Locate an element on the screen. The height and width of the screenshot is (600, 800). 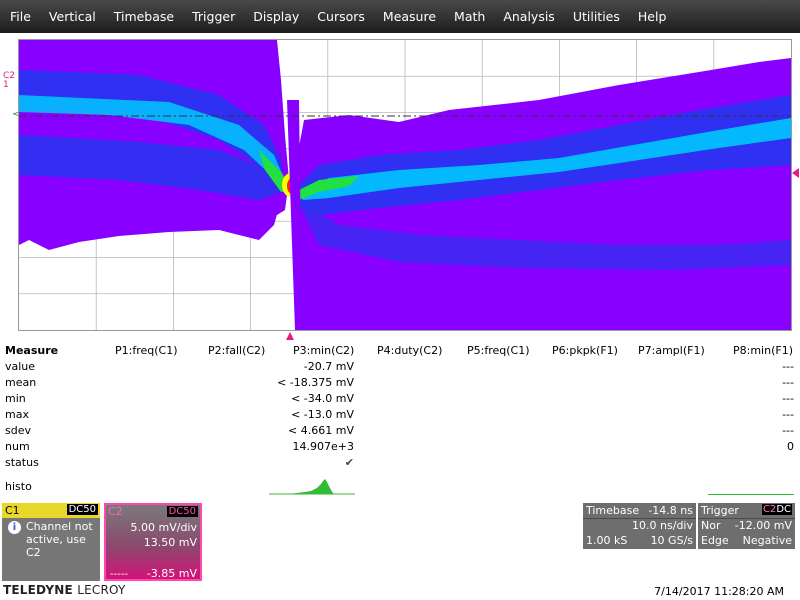
p8-value: 0 is located at coordinates (790, 446).